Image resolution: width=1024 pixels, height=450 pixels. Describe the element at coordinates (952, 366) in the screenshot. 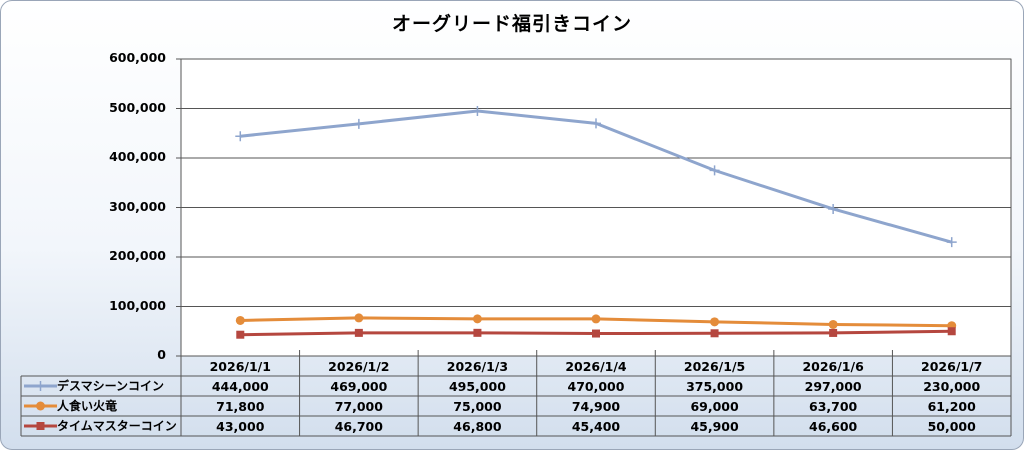

I see `category-label: 2026/1/7` at that location.